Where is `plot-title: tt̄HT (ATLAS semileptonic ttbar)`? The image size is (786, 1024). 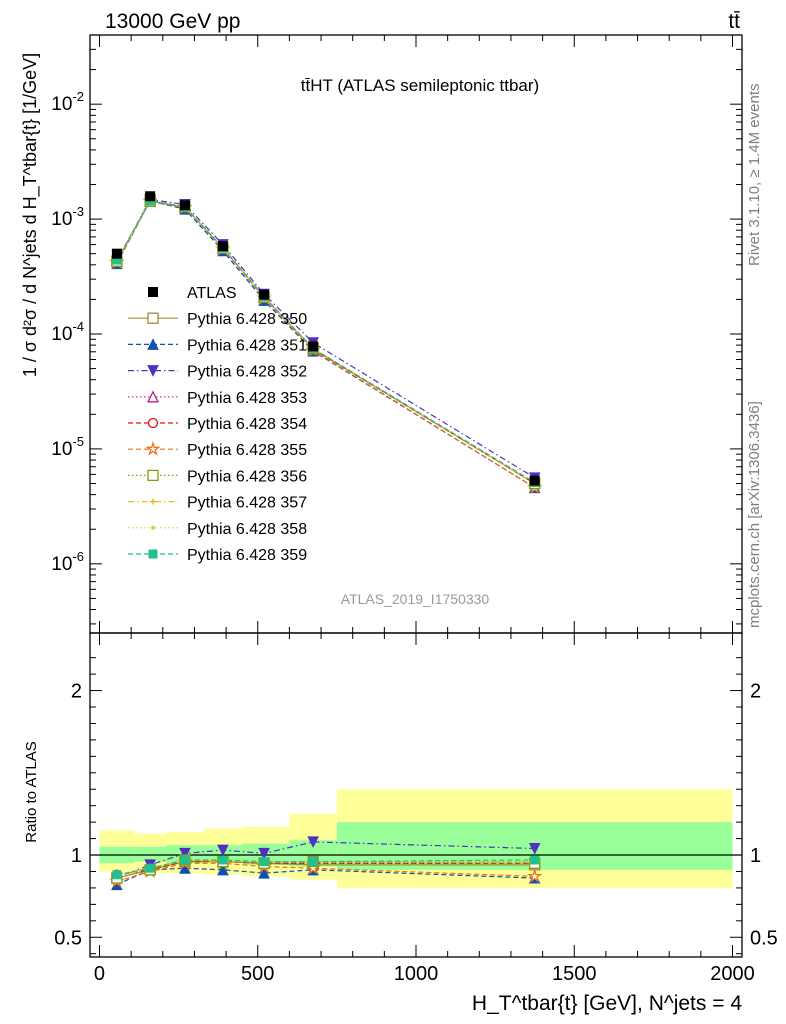 plot-title: tt̄HT (ATLAS semileptonic ttbar) is located at coordinates (420, 85).